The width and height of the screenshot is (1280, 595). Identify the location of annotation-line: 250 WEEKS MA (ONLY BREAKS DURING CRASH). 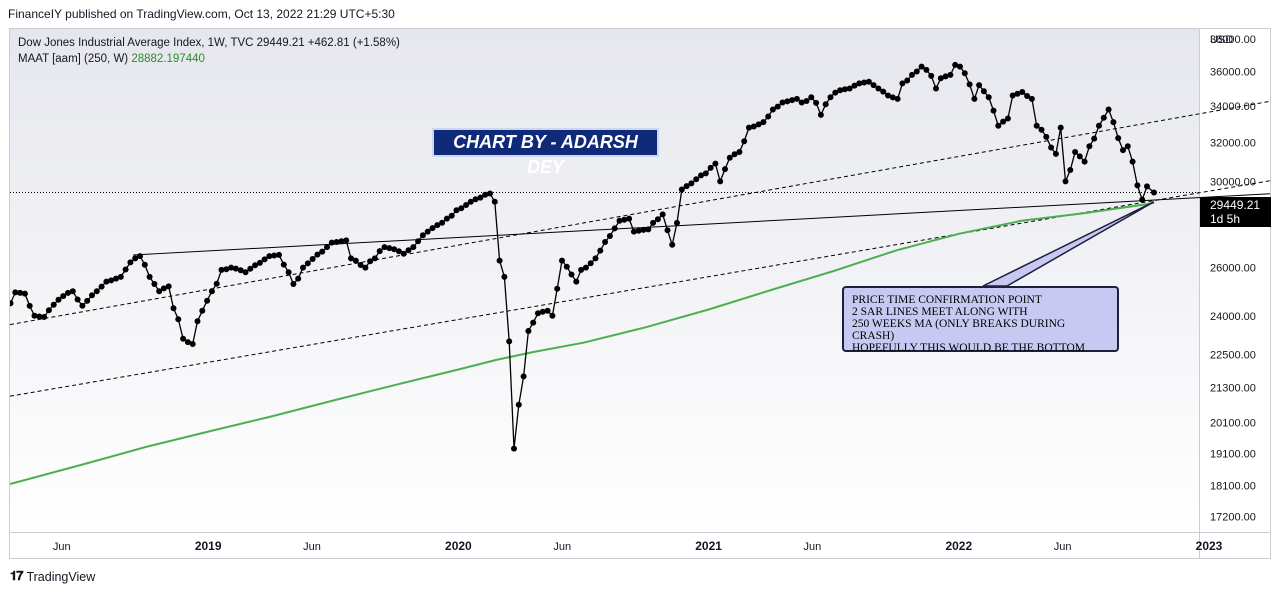
(959, 330).